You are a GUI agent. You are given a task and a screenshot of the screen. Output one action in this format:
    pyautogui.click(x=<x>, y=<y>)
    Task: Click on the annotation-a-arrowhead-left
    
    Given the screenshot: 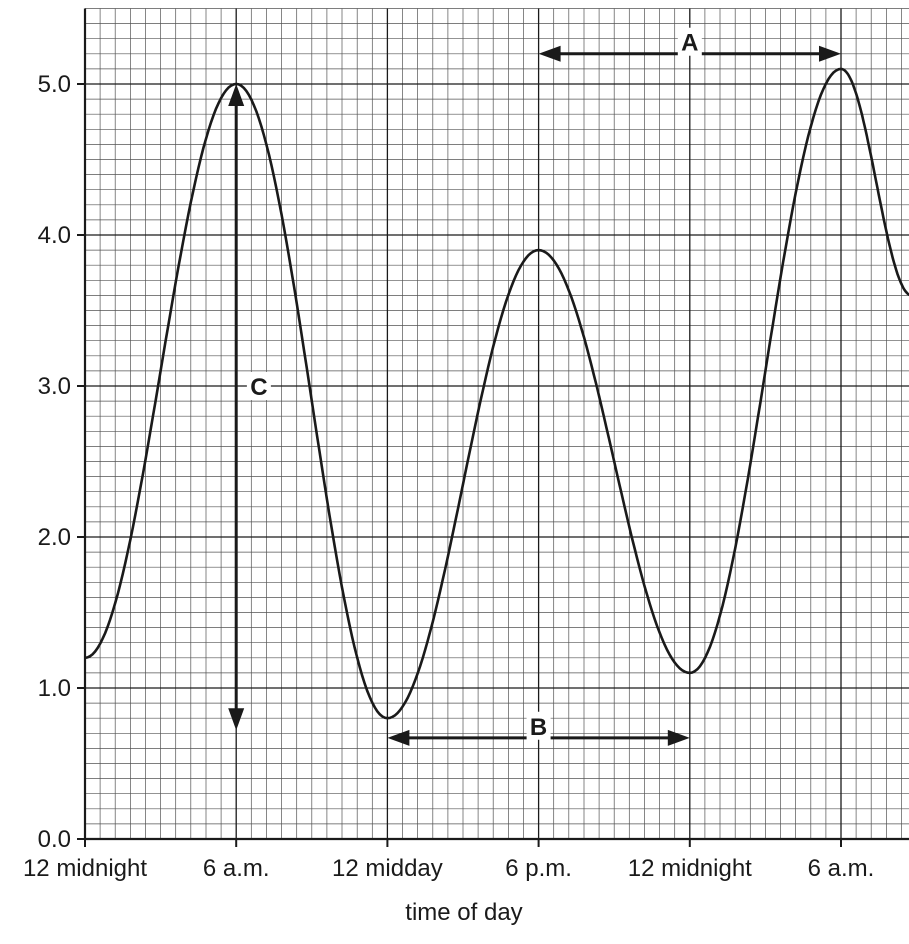 What is the action you would take?
    pyautogui.click(x=549, y=53)
    